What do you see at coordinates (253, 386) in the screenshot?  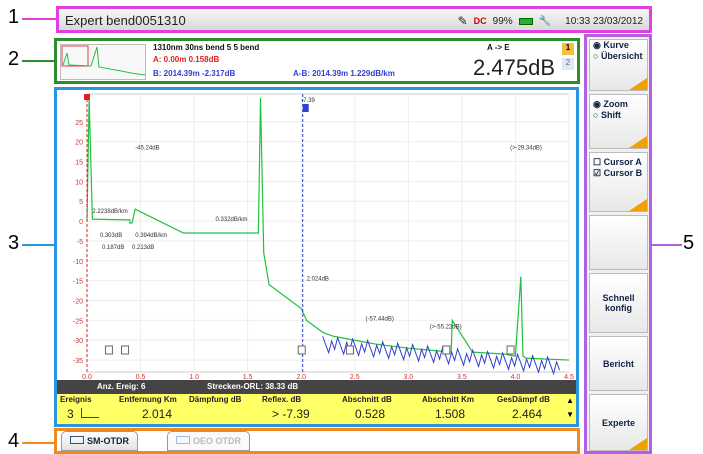 I see `section-orl: Strecken-ORL: 38.33 dB` at bounding box center [253, 386].